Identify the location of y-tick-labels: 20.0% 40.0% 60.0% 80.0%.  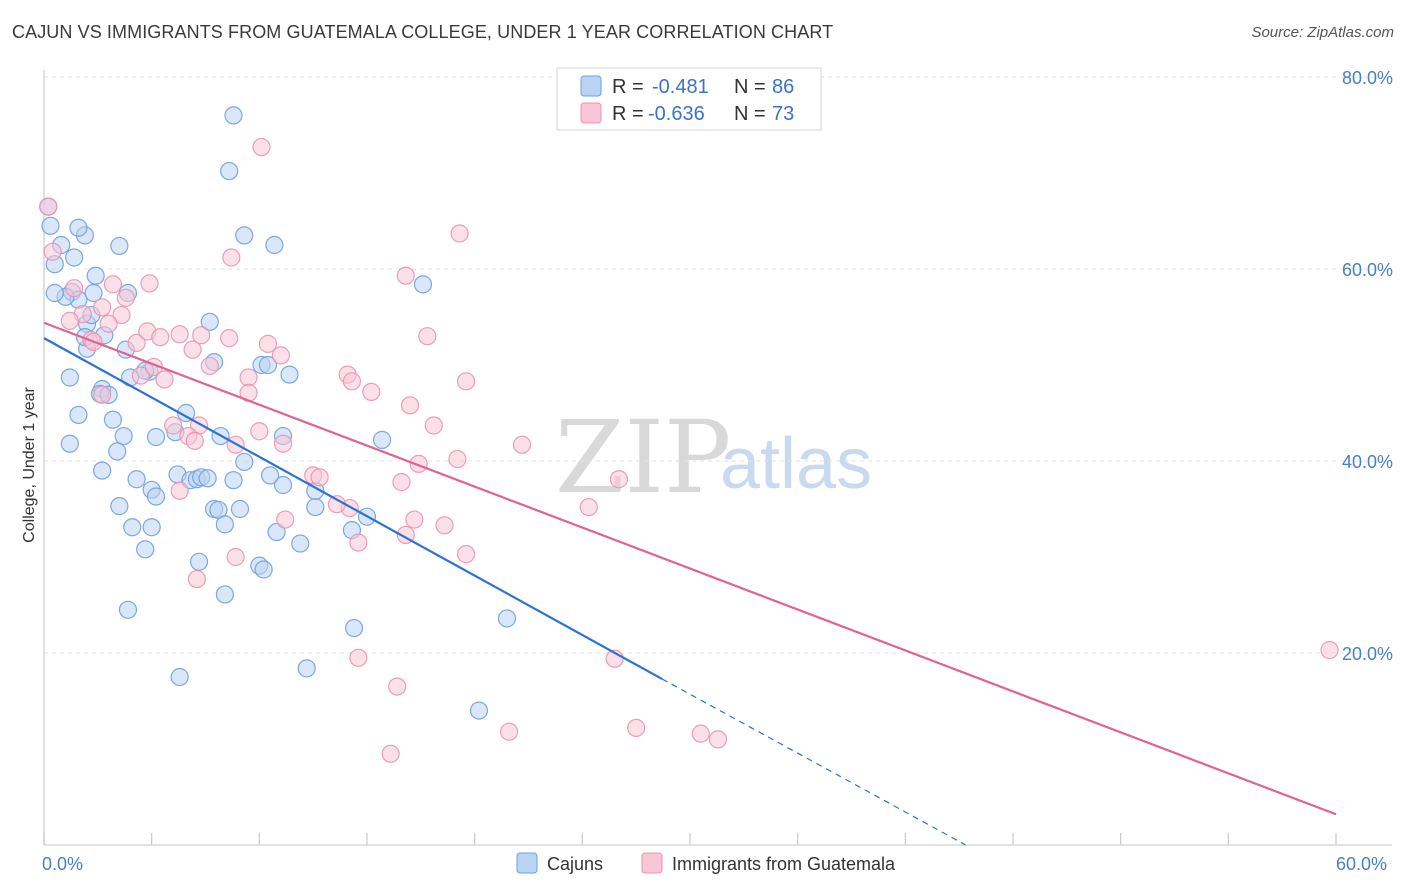
(1367, 366).